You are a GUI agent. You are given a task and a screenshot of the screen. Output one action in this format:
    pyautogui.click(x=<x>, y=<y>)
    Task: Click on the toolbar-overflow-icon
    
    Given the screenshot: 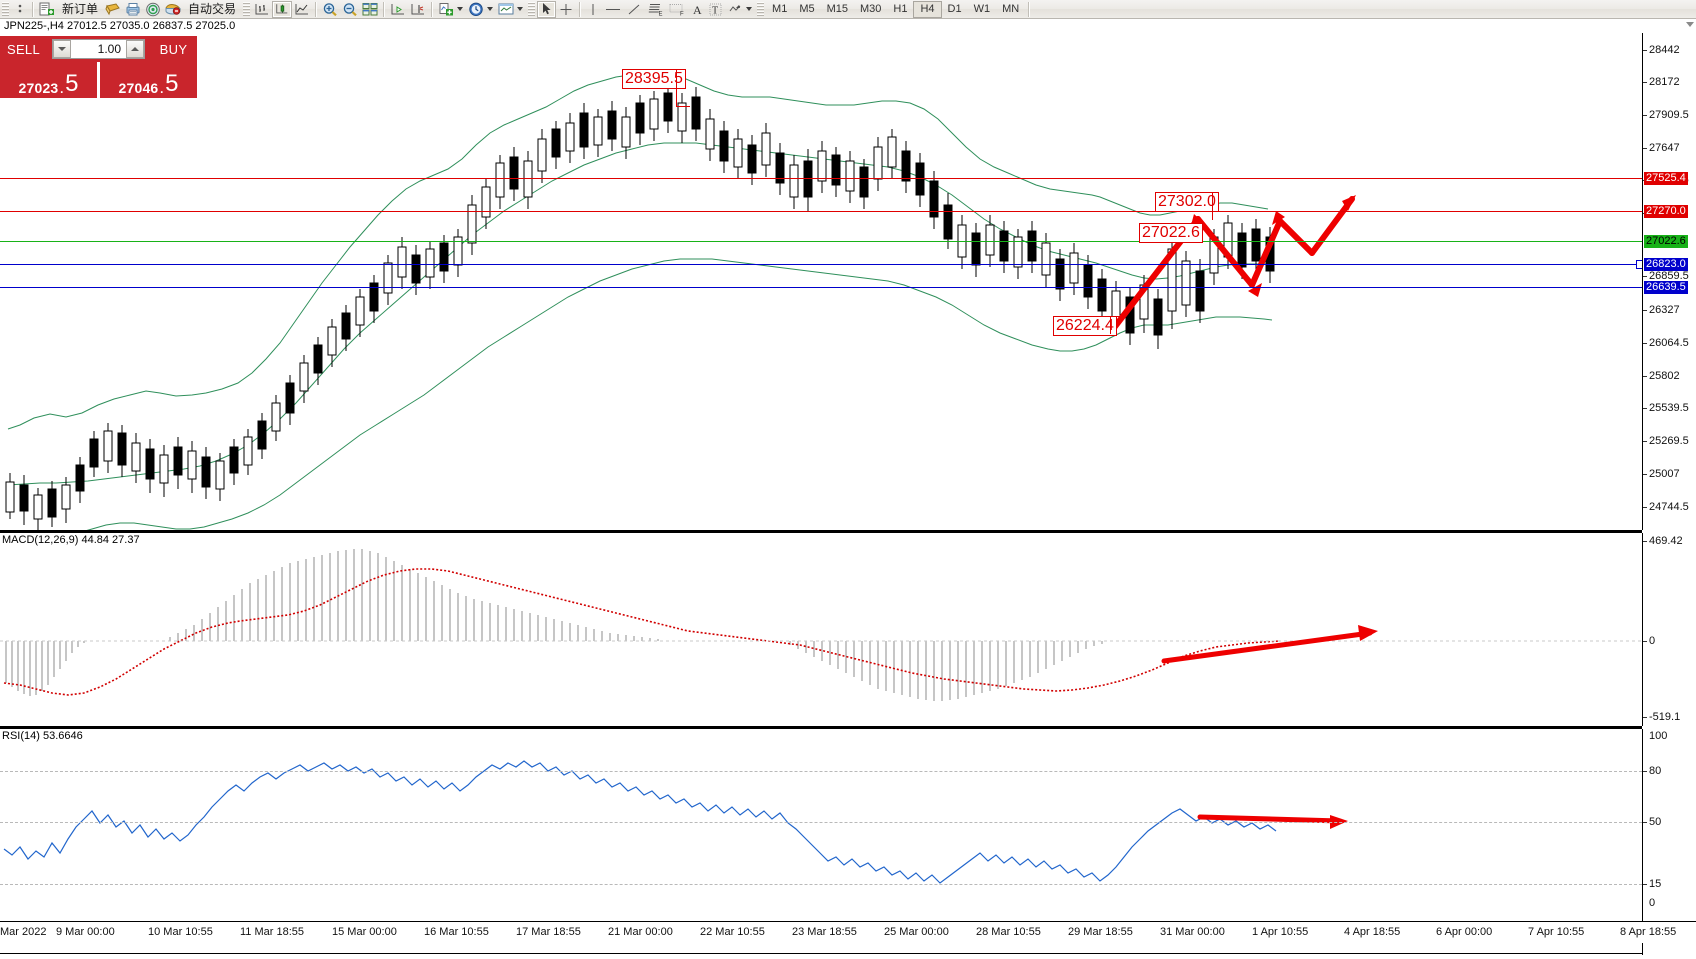 What is the action you would take?
    pyautogui.click(x=20, y=9)
    